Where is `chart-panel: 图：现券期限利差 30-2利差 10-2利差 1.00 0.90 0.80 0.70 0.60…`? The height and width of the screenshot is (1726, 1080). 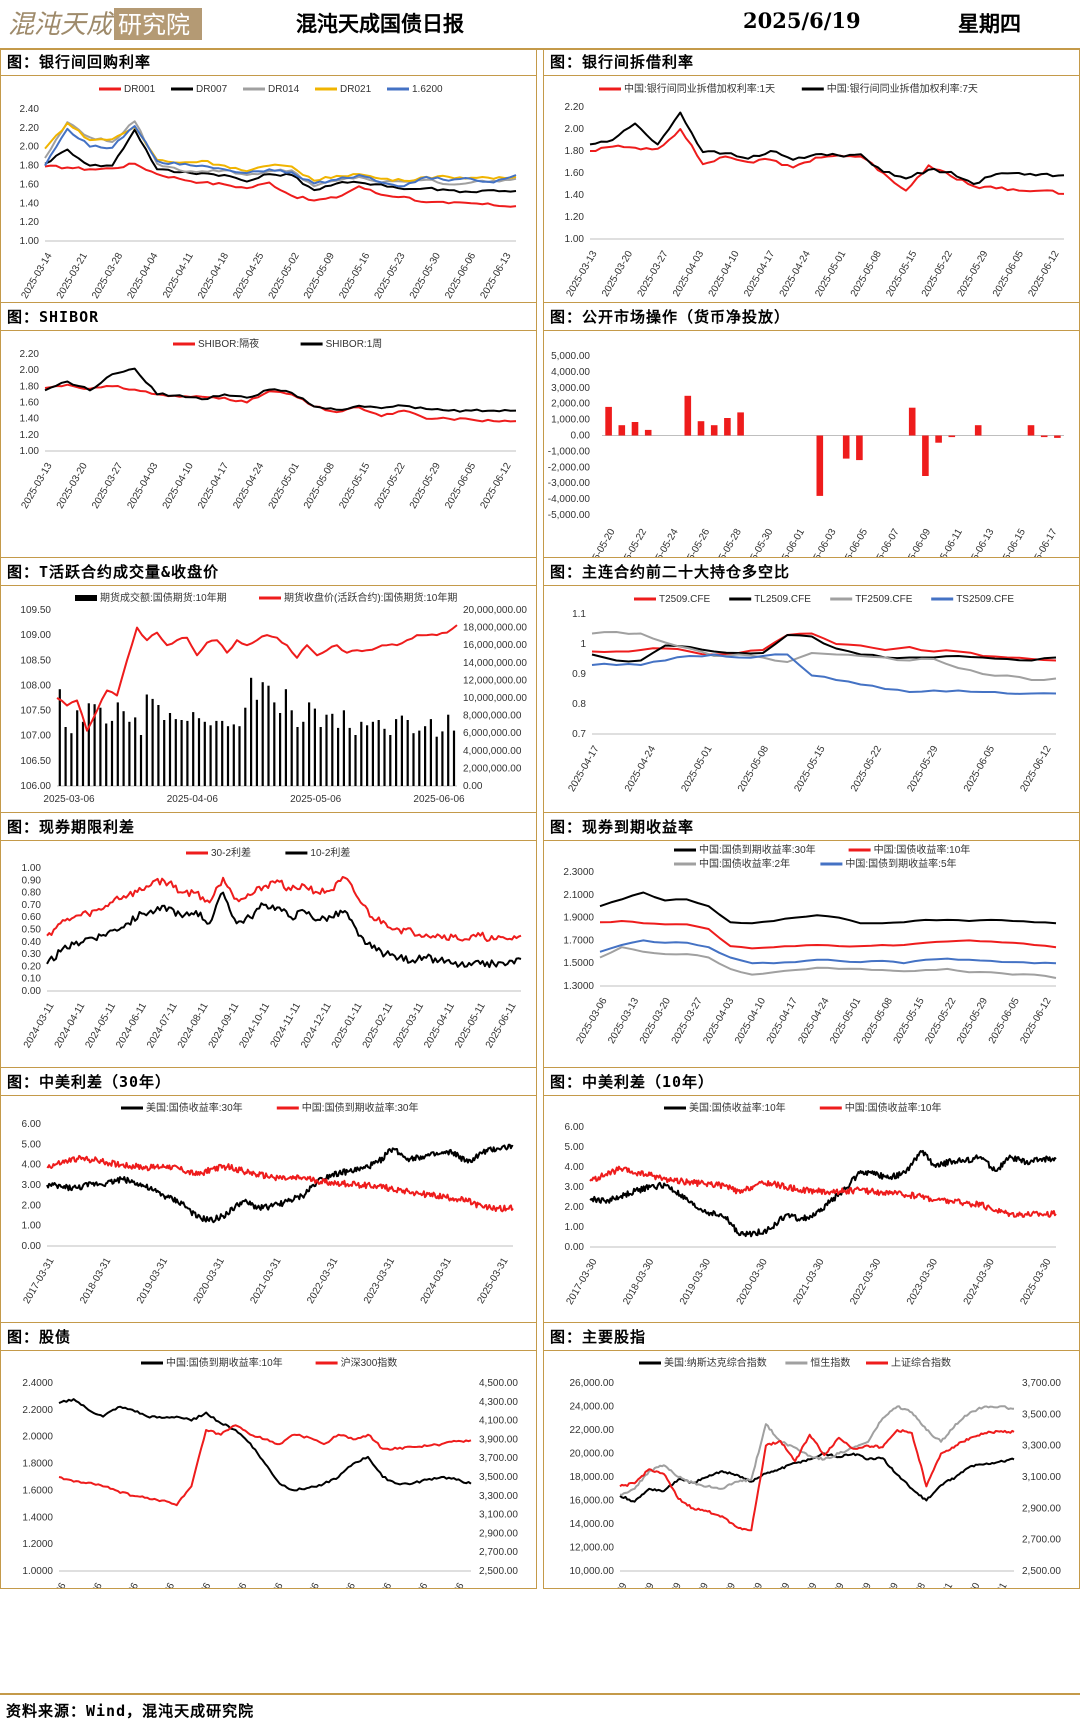 chart-panel: 图：现券期限利差 30-2利差 10-2利差 1.00 0.90 0.80 0.70 0.60… is located at coordinates (268, 940).